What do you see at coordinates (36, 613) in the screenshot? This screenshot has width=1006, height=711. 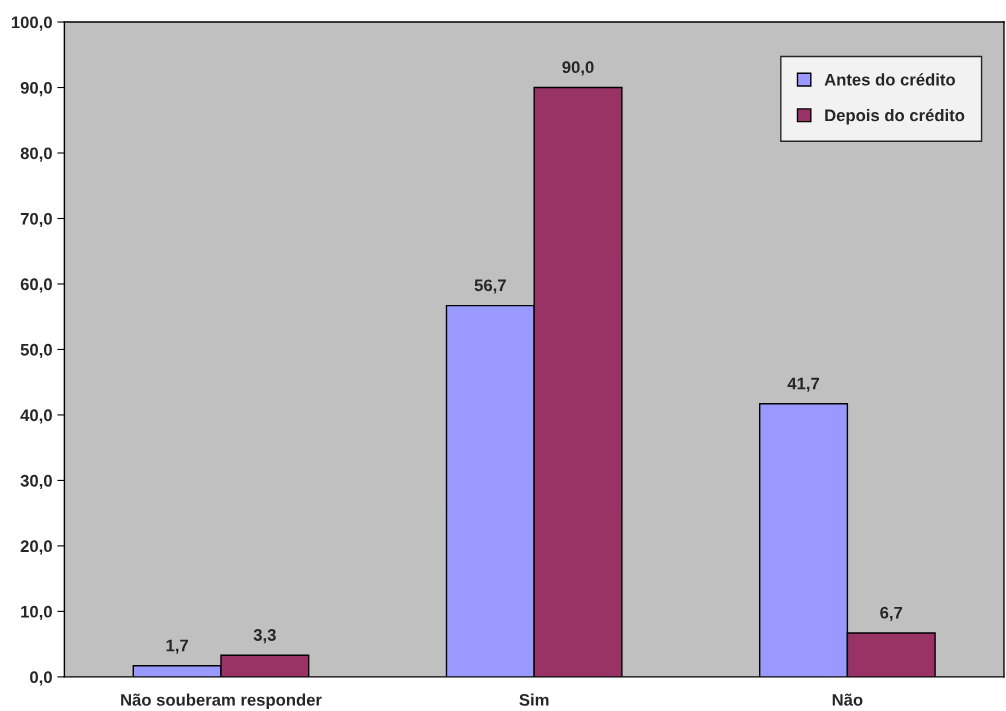 I see `y-tick-label: 10,0` at bounding box center [36, 613].